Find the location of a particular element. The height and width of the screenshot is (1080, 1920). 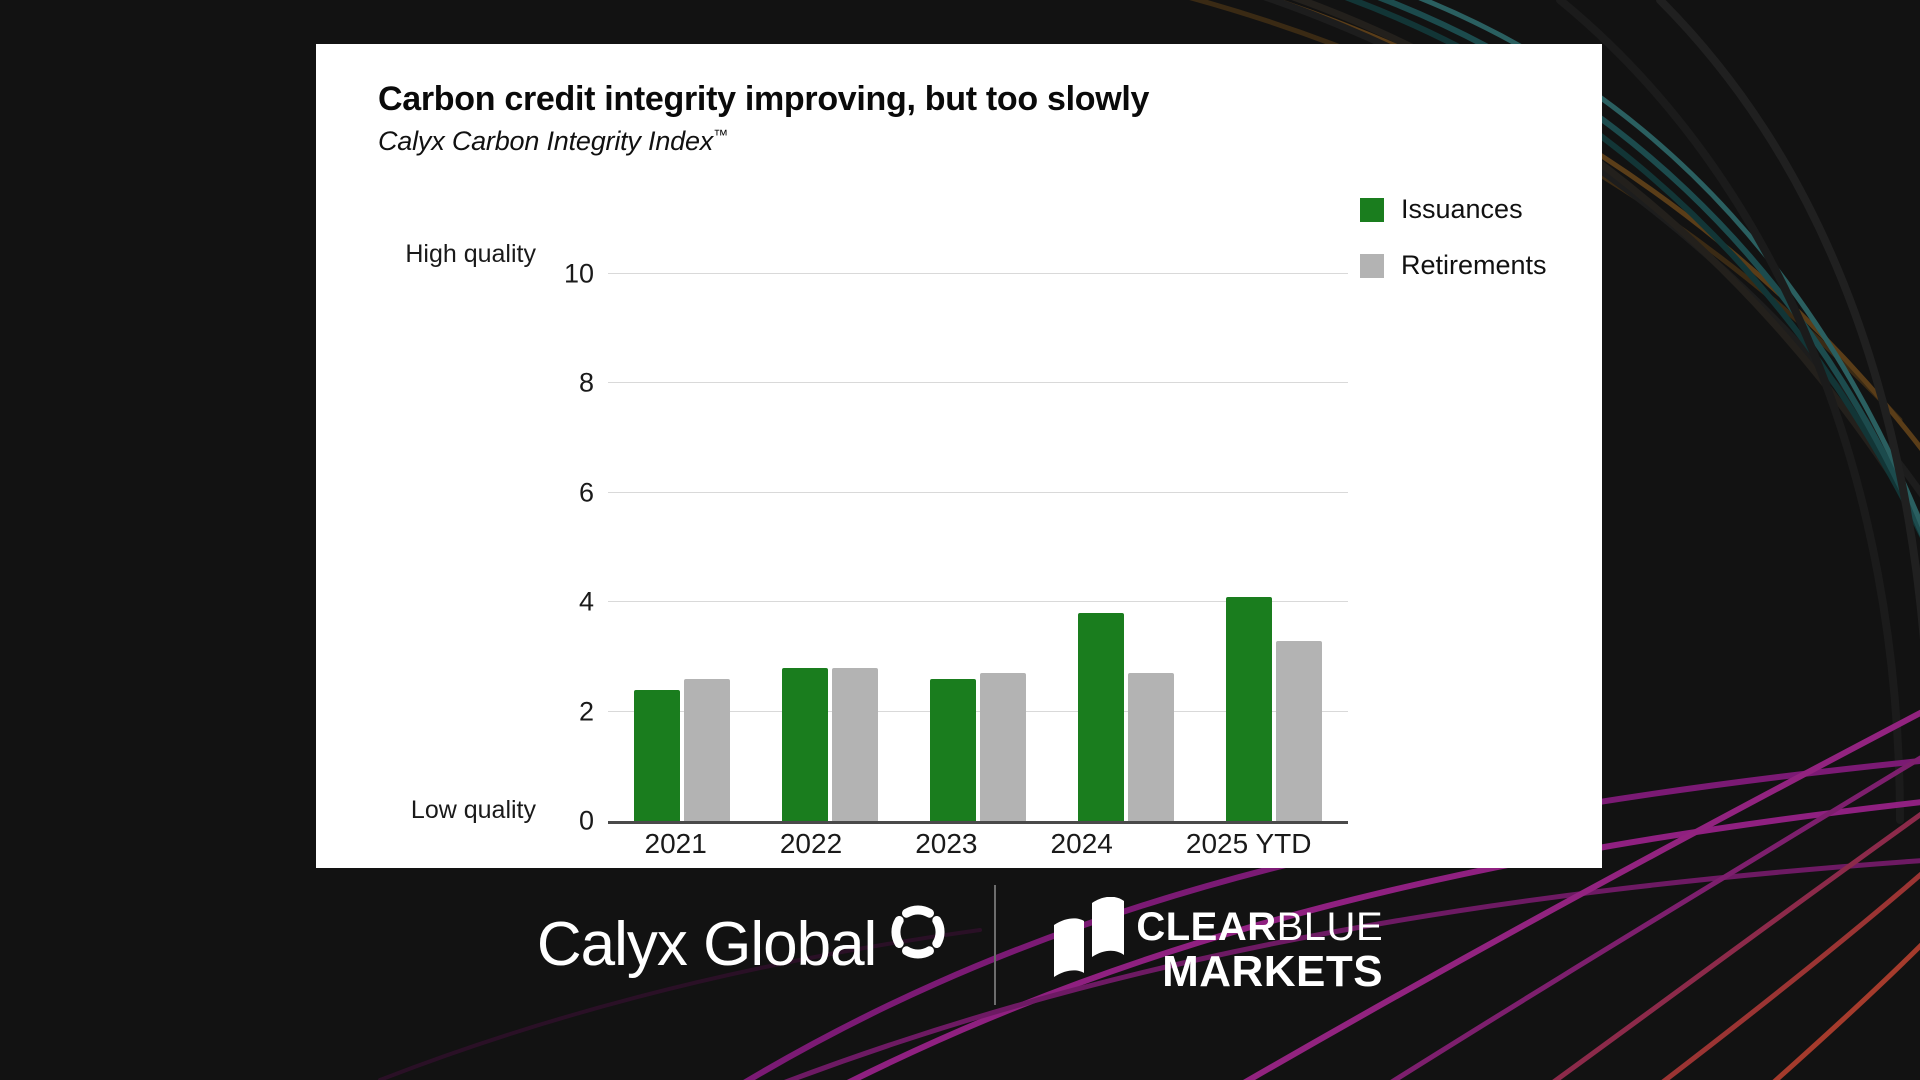

bar-issuances-2025-ytd is located at coordinates (1249, 708).